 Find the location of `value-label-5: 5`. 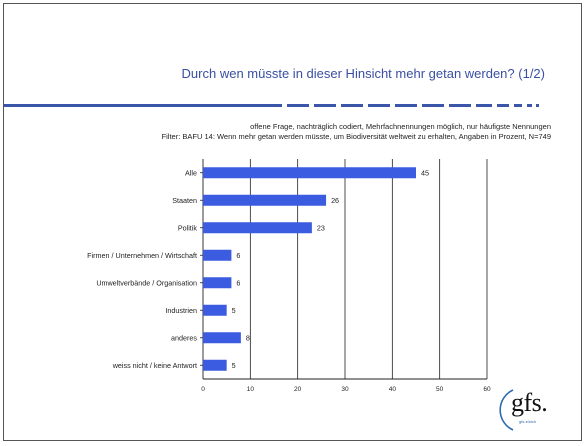

value-label-5: 5 is located at coordinates (234, 310).